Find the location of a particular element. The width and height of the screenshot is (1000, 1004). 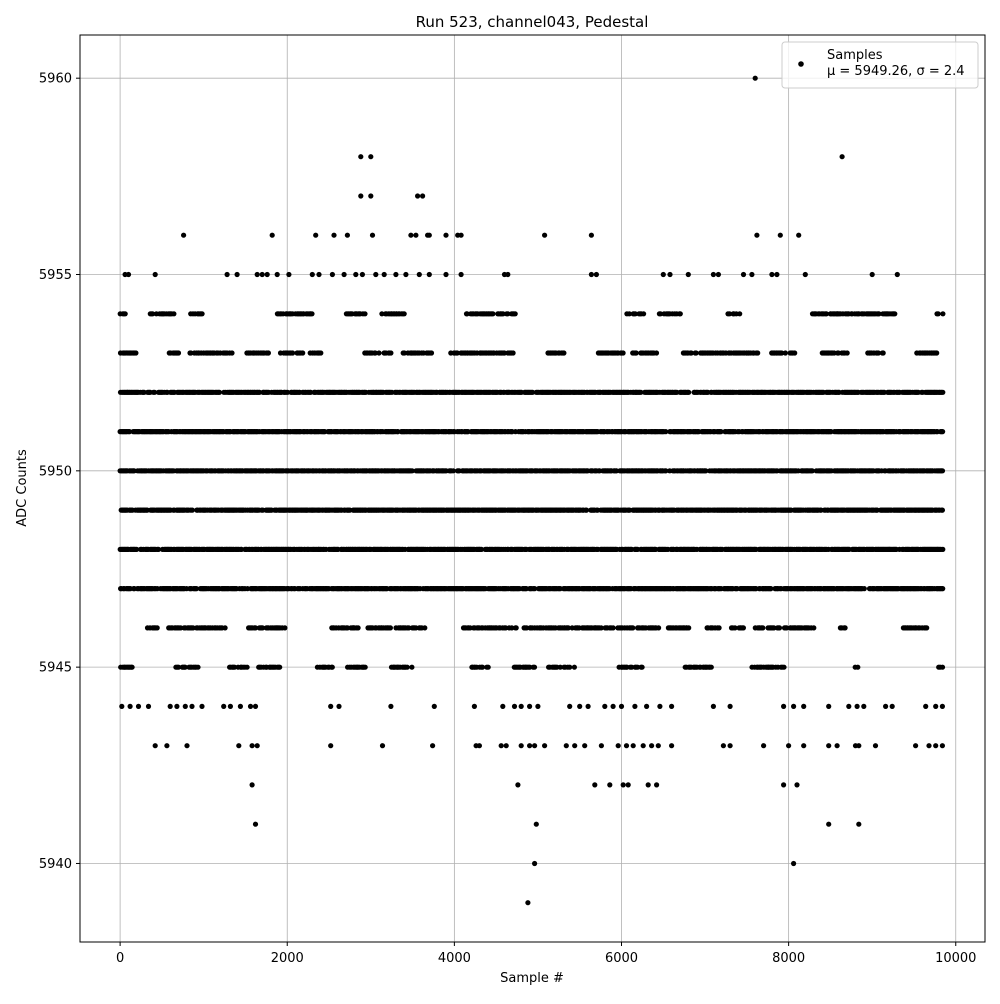

chart-title: Run 523, channel043, Pedestal is located at coordinates (532, 22).